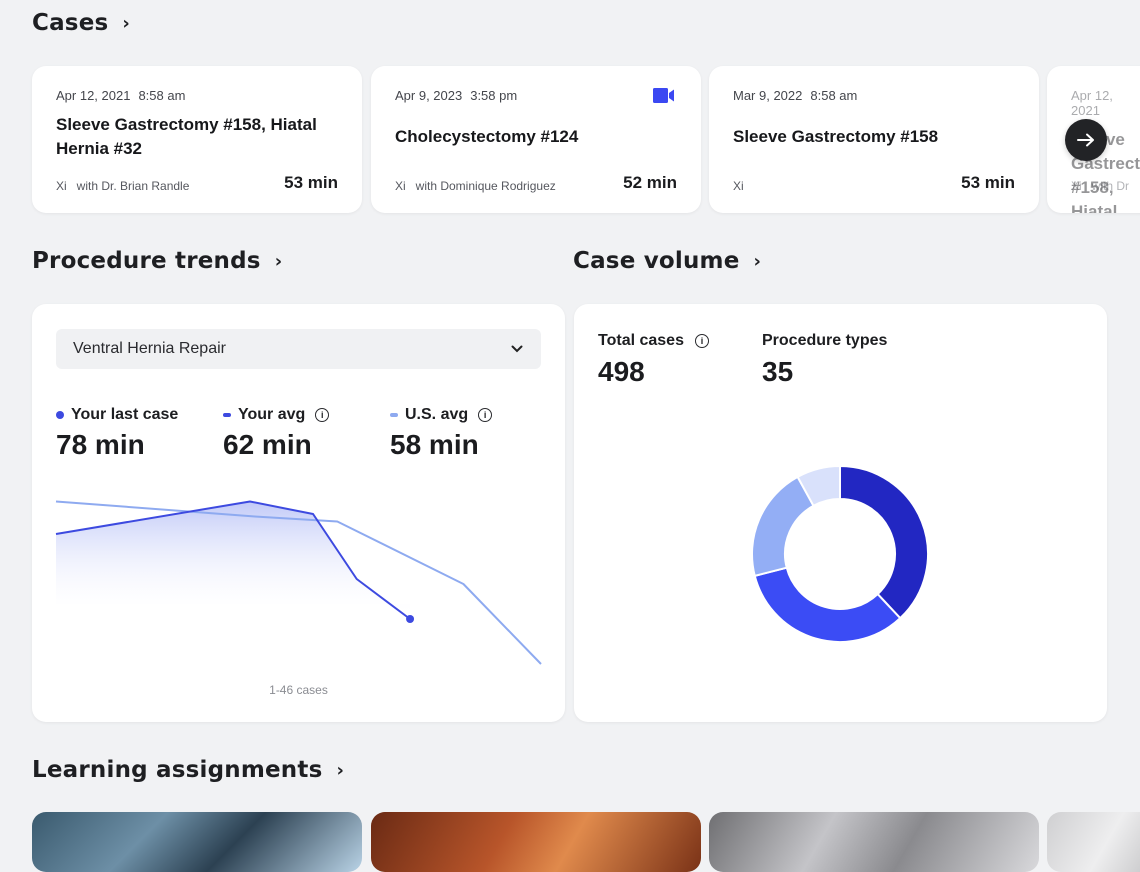  Describe the element at coordinates (1092, 103) in the screenshot. I see `case-datetime: Apr 12, 2021` at that location.